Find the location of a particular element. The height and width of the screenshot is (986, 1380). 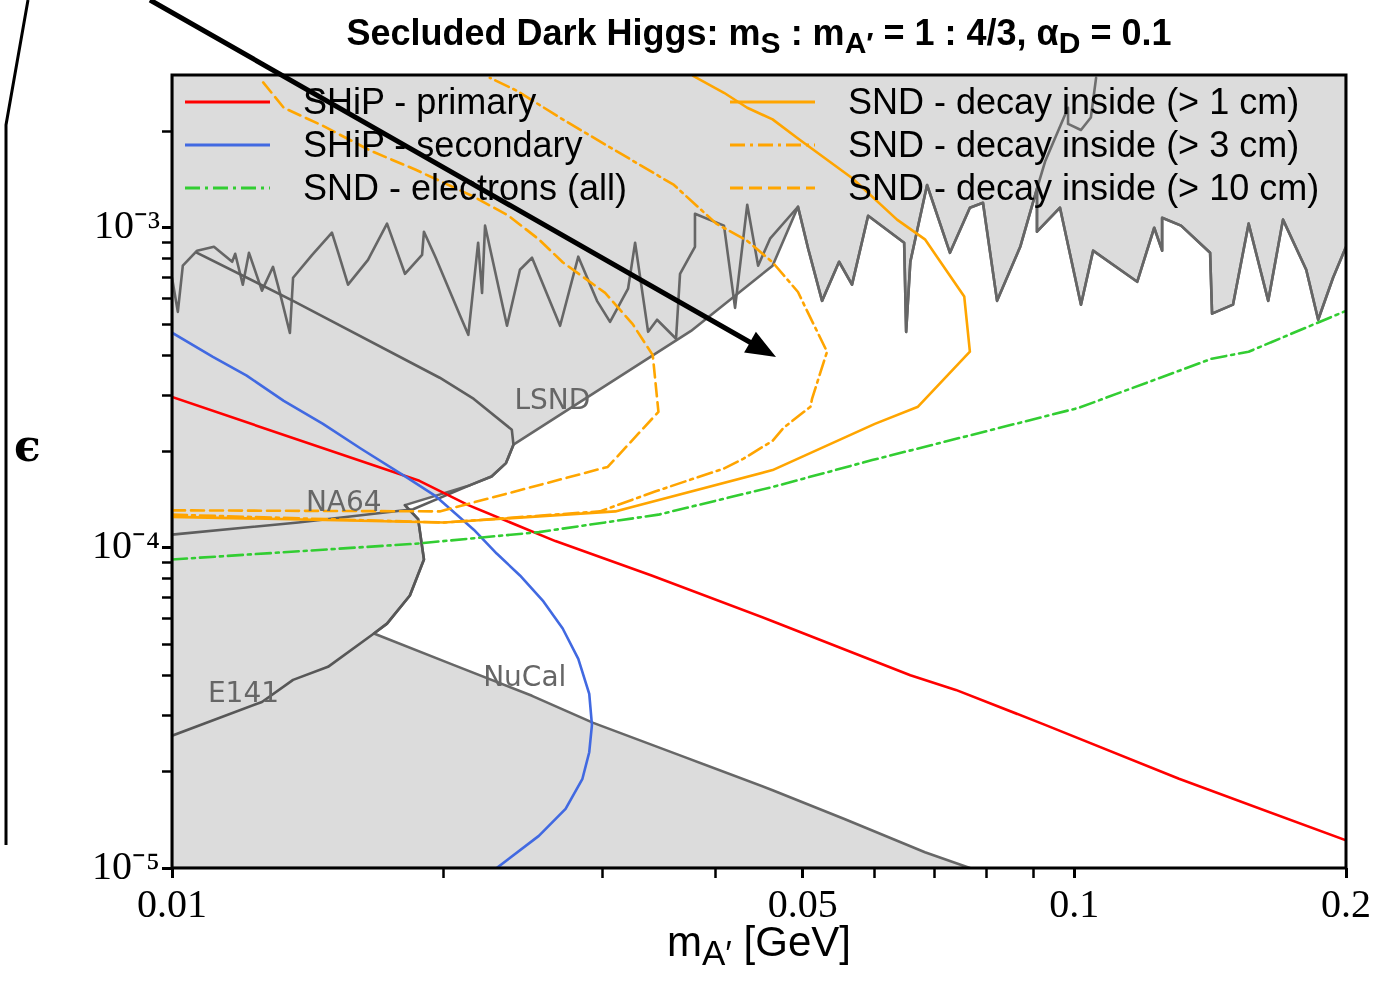

x-tick-label: 0.1 is located at coordinates (1074, 903).